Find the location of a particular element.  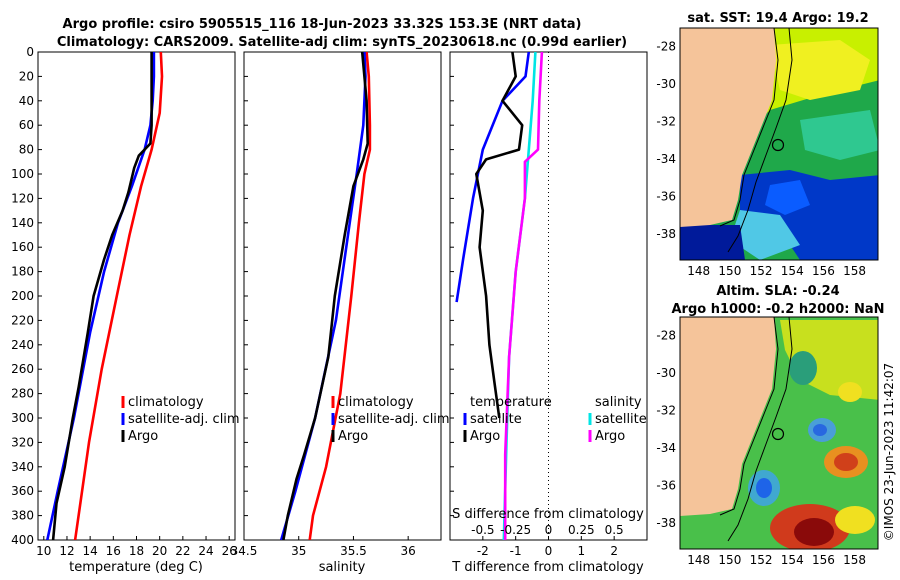

imos-timestamp: ©IMOS 23-Jun-2023 11:42:07 is located at coordinates (889, 452).